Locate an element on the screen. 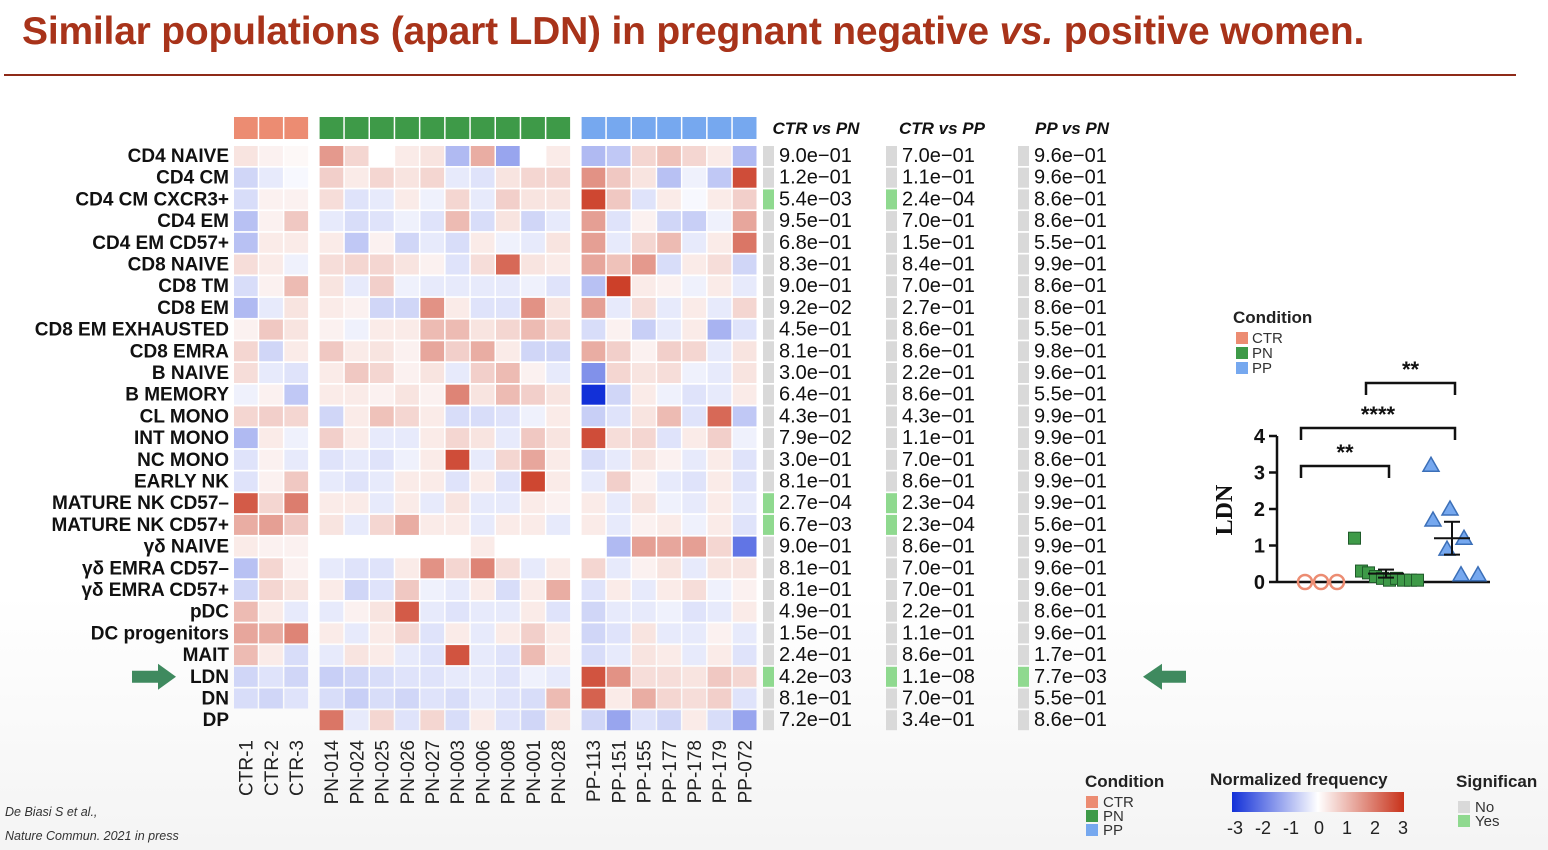 The image size is (1548, 850). column-label: PP-177 is located at coordinates (670, 771).